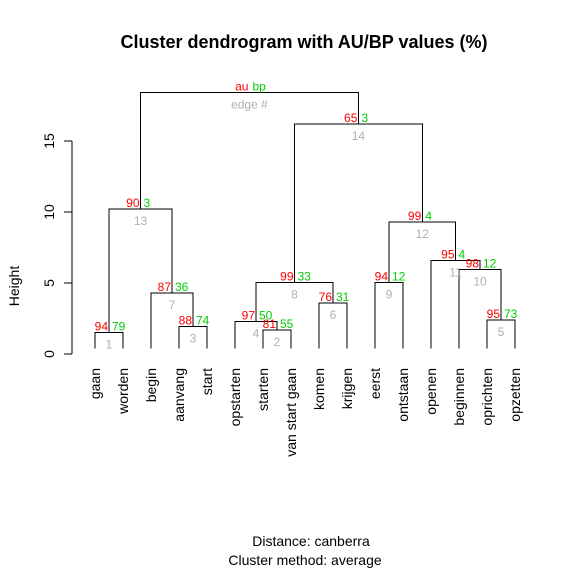 Image resolution: width=572 pixels, height=571 pixels. I want to click on cluster-method-label: Cluster method: average, so click(305, 560).